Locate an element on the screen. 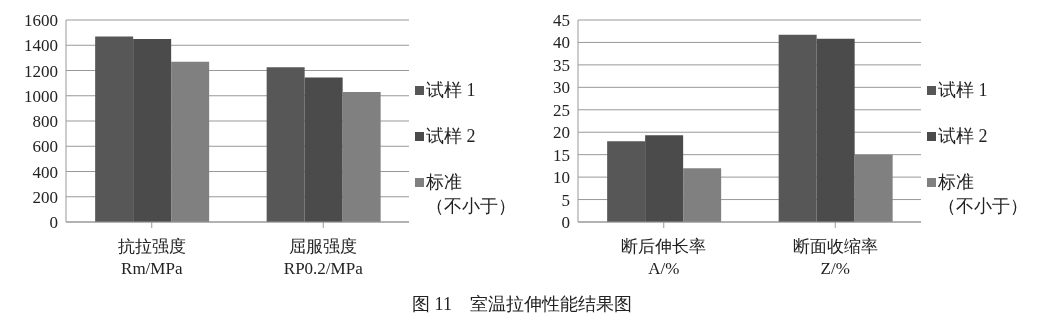 Image resolution: width=1044 pixels, height=326 pixels. y-tick-label: 30 is located at coordinates (561, 88).